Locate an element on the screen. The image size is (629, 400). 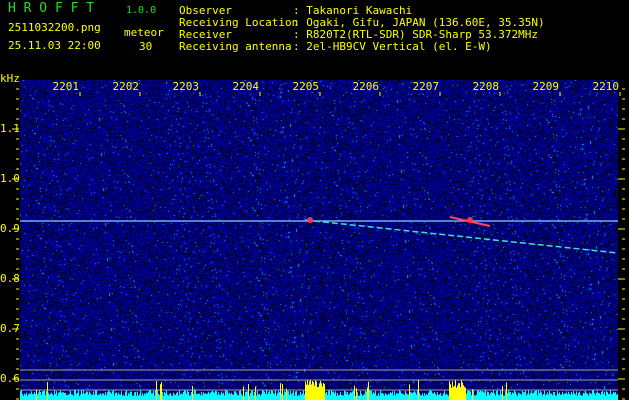
y-tick-label: 1.1 is located at coordinates (10, 128).